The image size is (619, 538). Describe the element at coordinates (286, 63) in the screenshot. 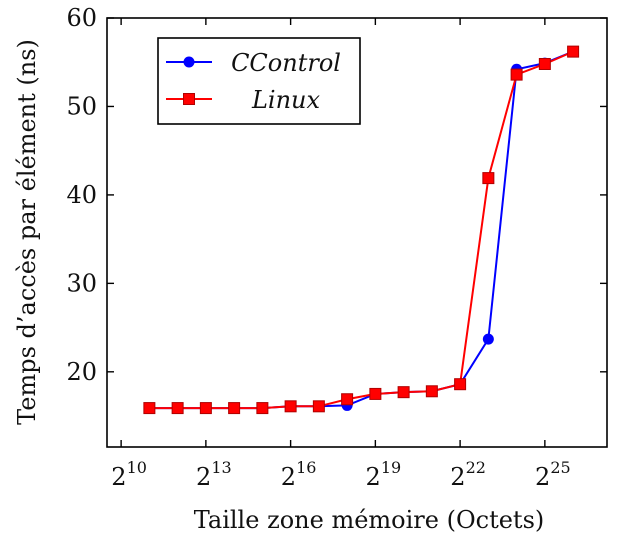

I see `legend-label-ccontrol: CControl` at that location.